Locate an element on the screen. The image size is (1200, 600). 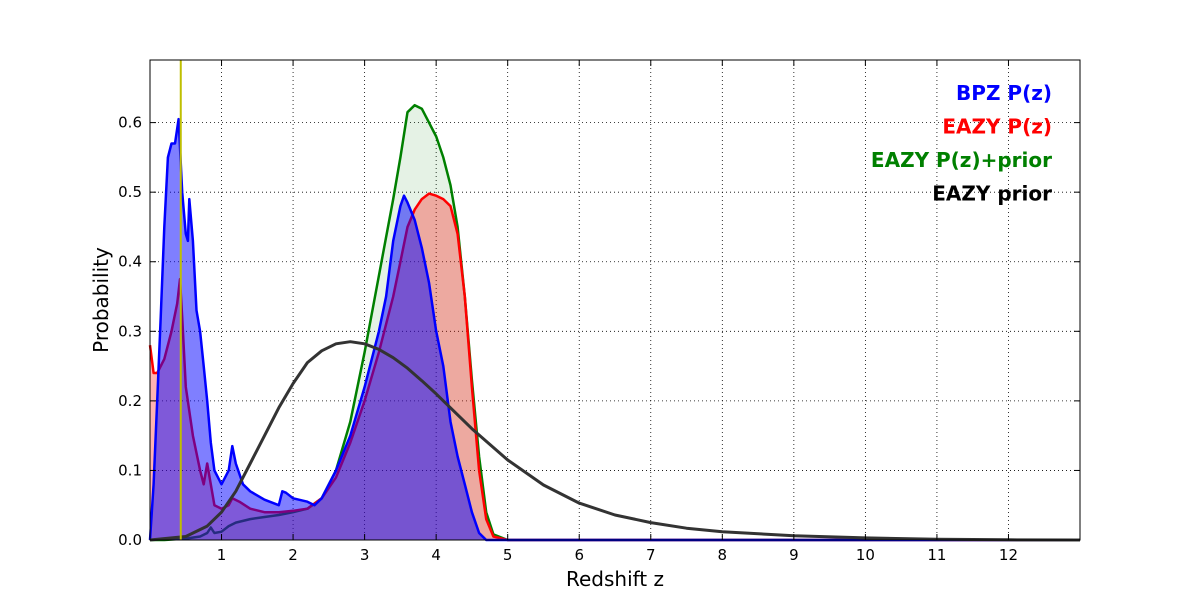
x-tick-label: 10 is located at coordinates (865, 555).